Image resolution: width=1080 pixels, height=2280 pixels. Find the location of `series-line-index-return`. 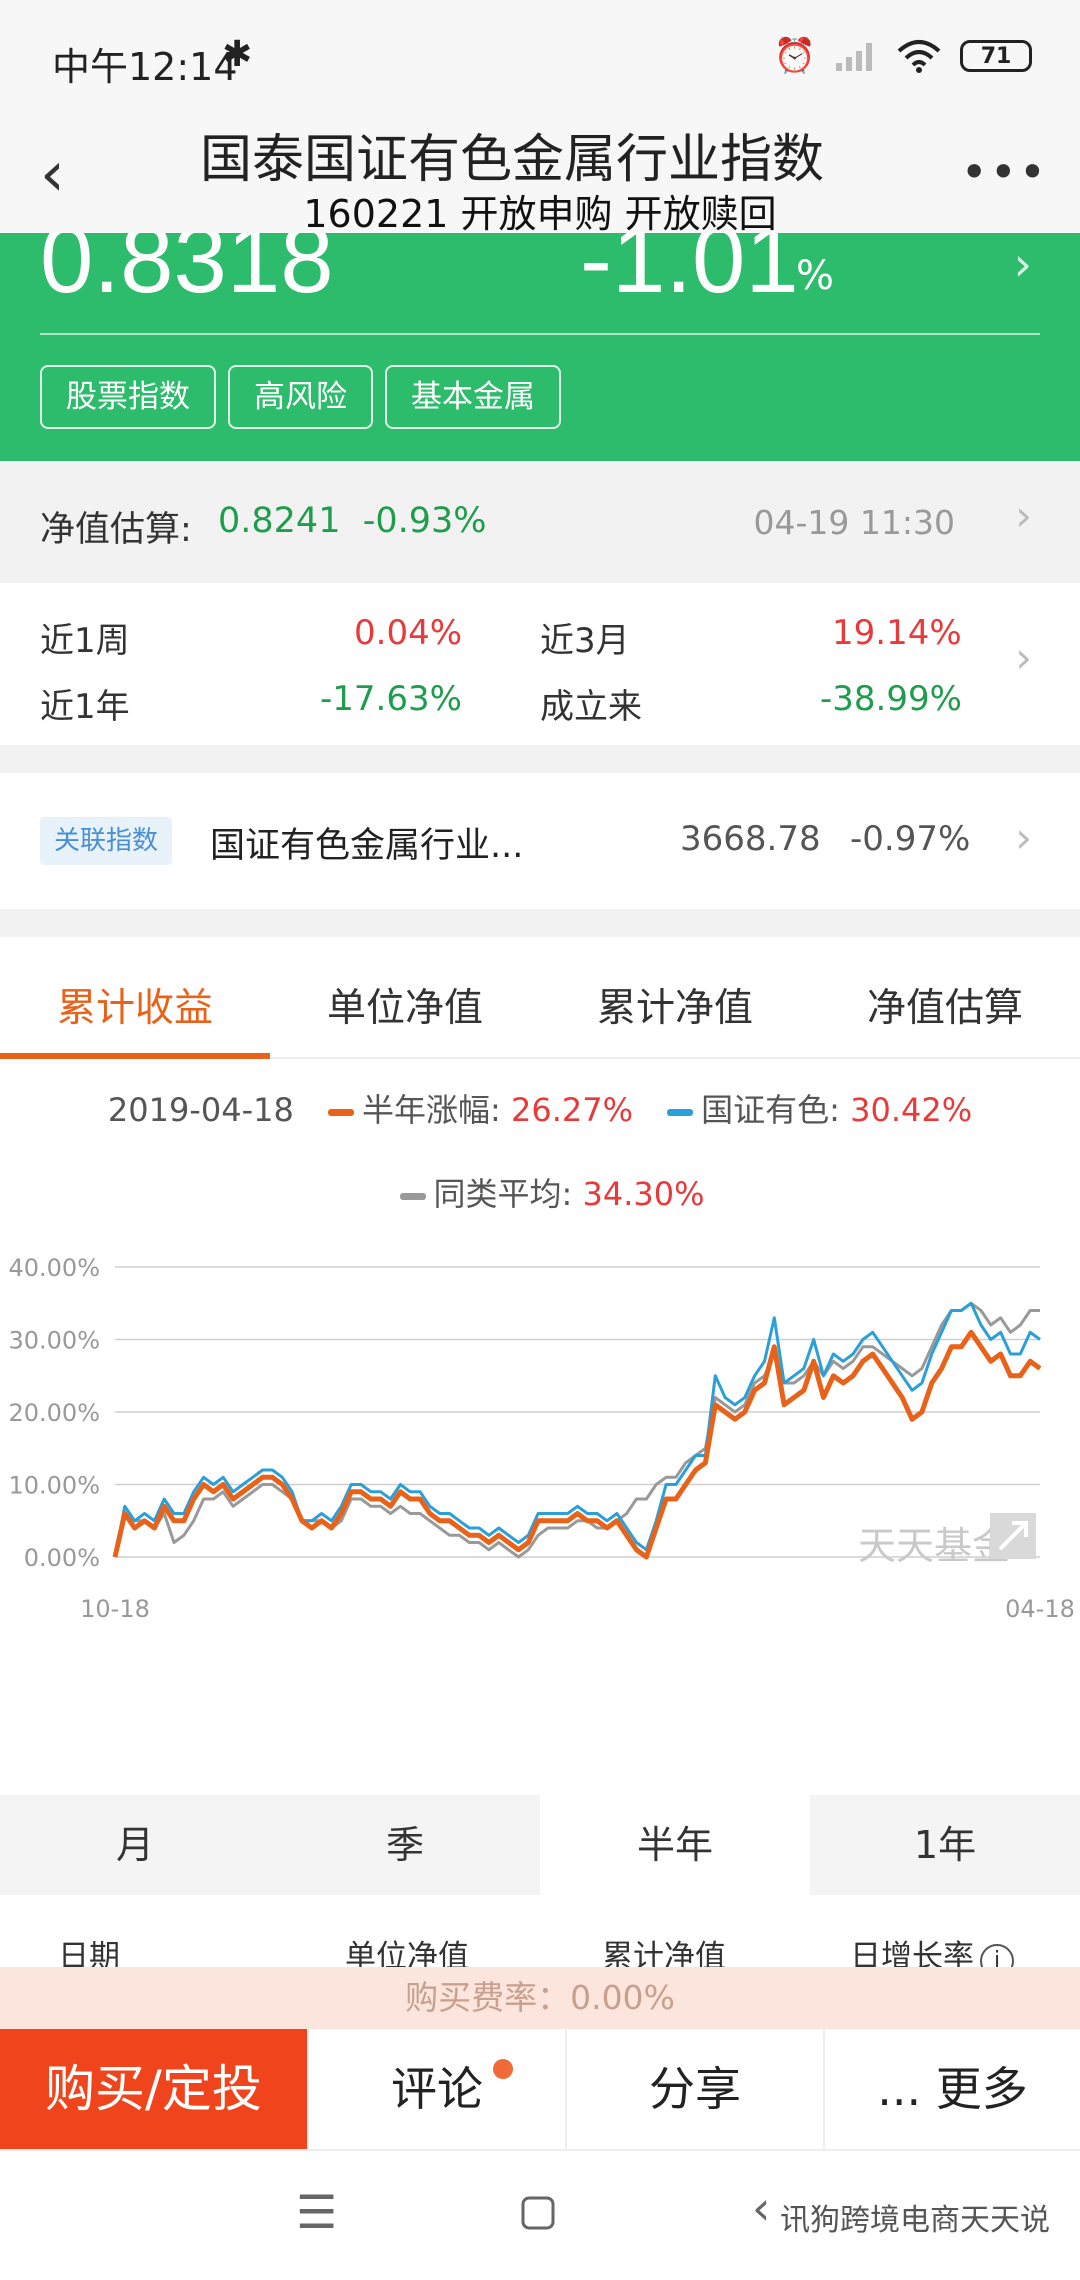

series-line-index-return is located at coordinates (577, 1429).